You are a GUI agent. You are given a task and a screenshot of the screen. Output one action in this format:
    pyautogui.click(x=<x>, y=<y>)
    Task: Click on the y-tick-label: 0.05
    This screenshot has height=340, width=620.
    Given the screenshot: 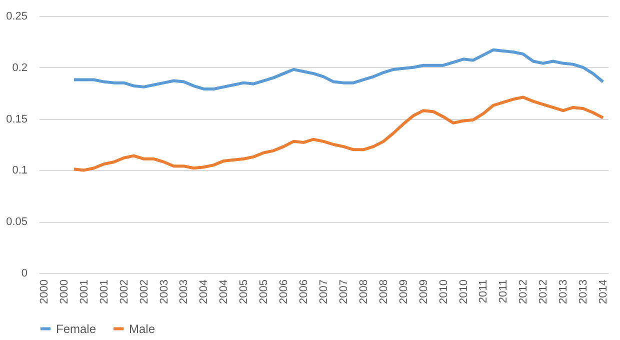 What is the action you would take?
    pyautogui.click(x=17, y=222)
    